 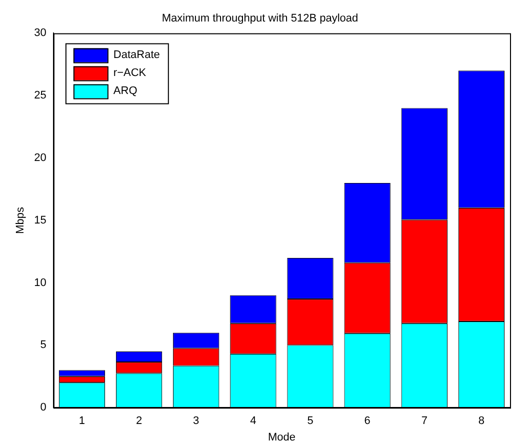 What do you see at coordinates (40, 96) in the screenshot?
I see `y-tick-label: 25` at bounding box center [40, 96].